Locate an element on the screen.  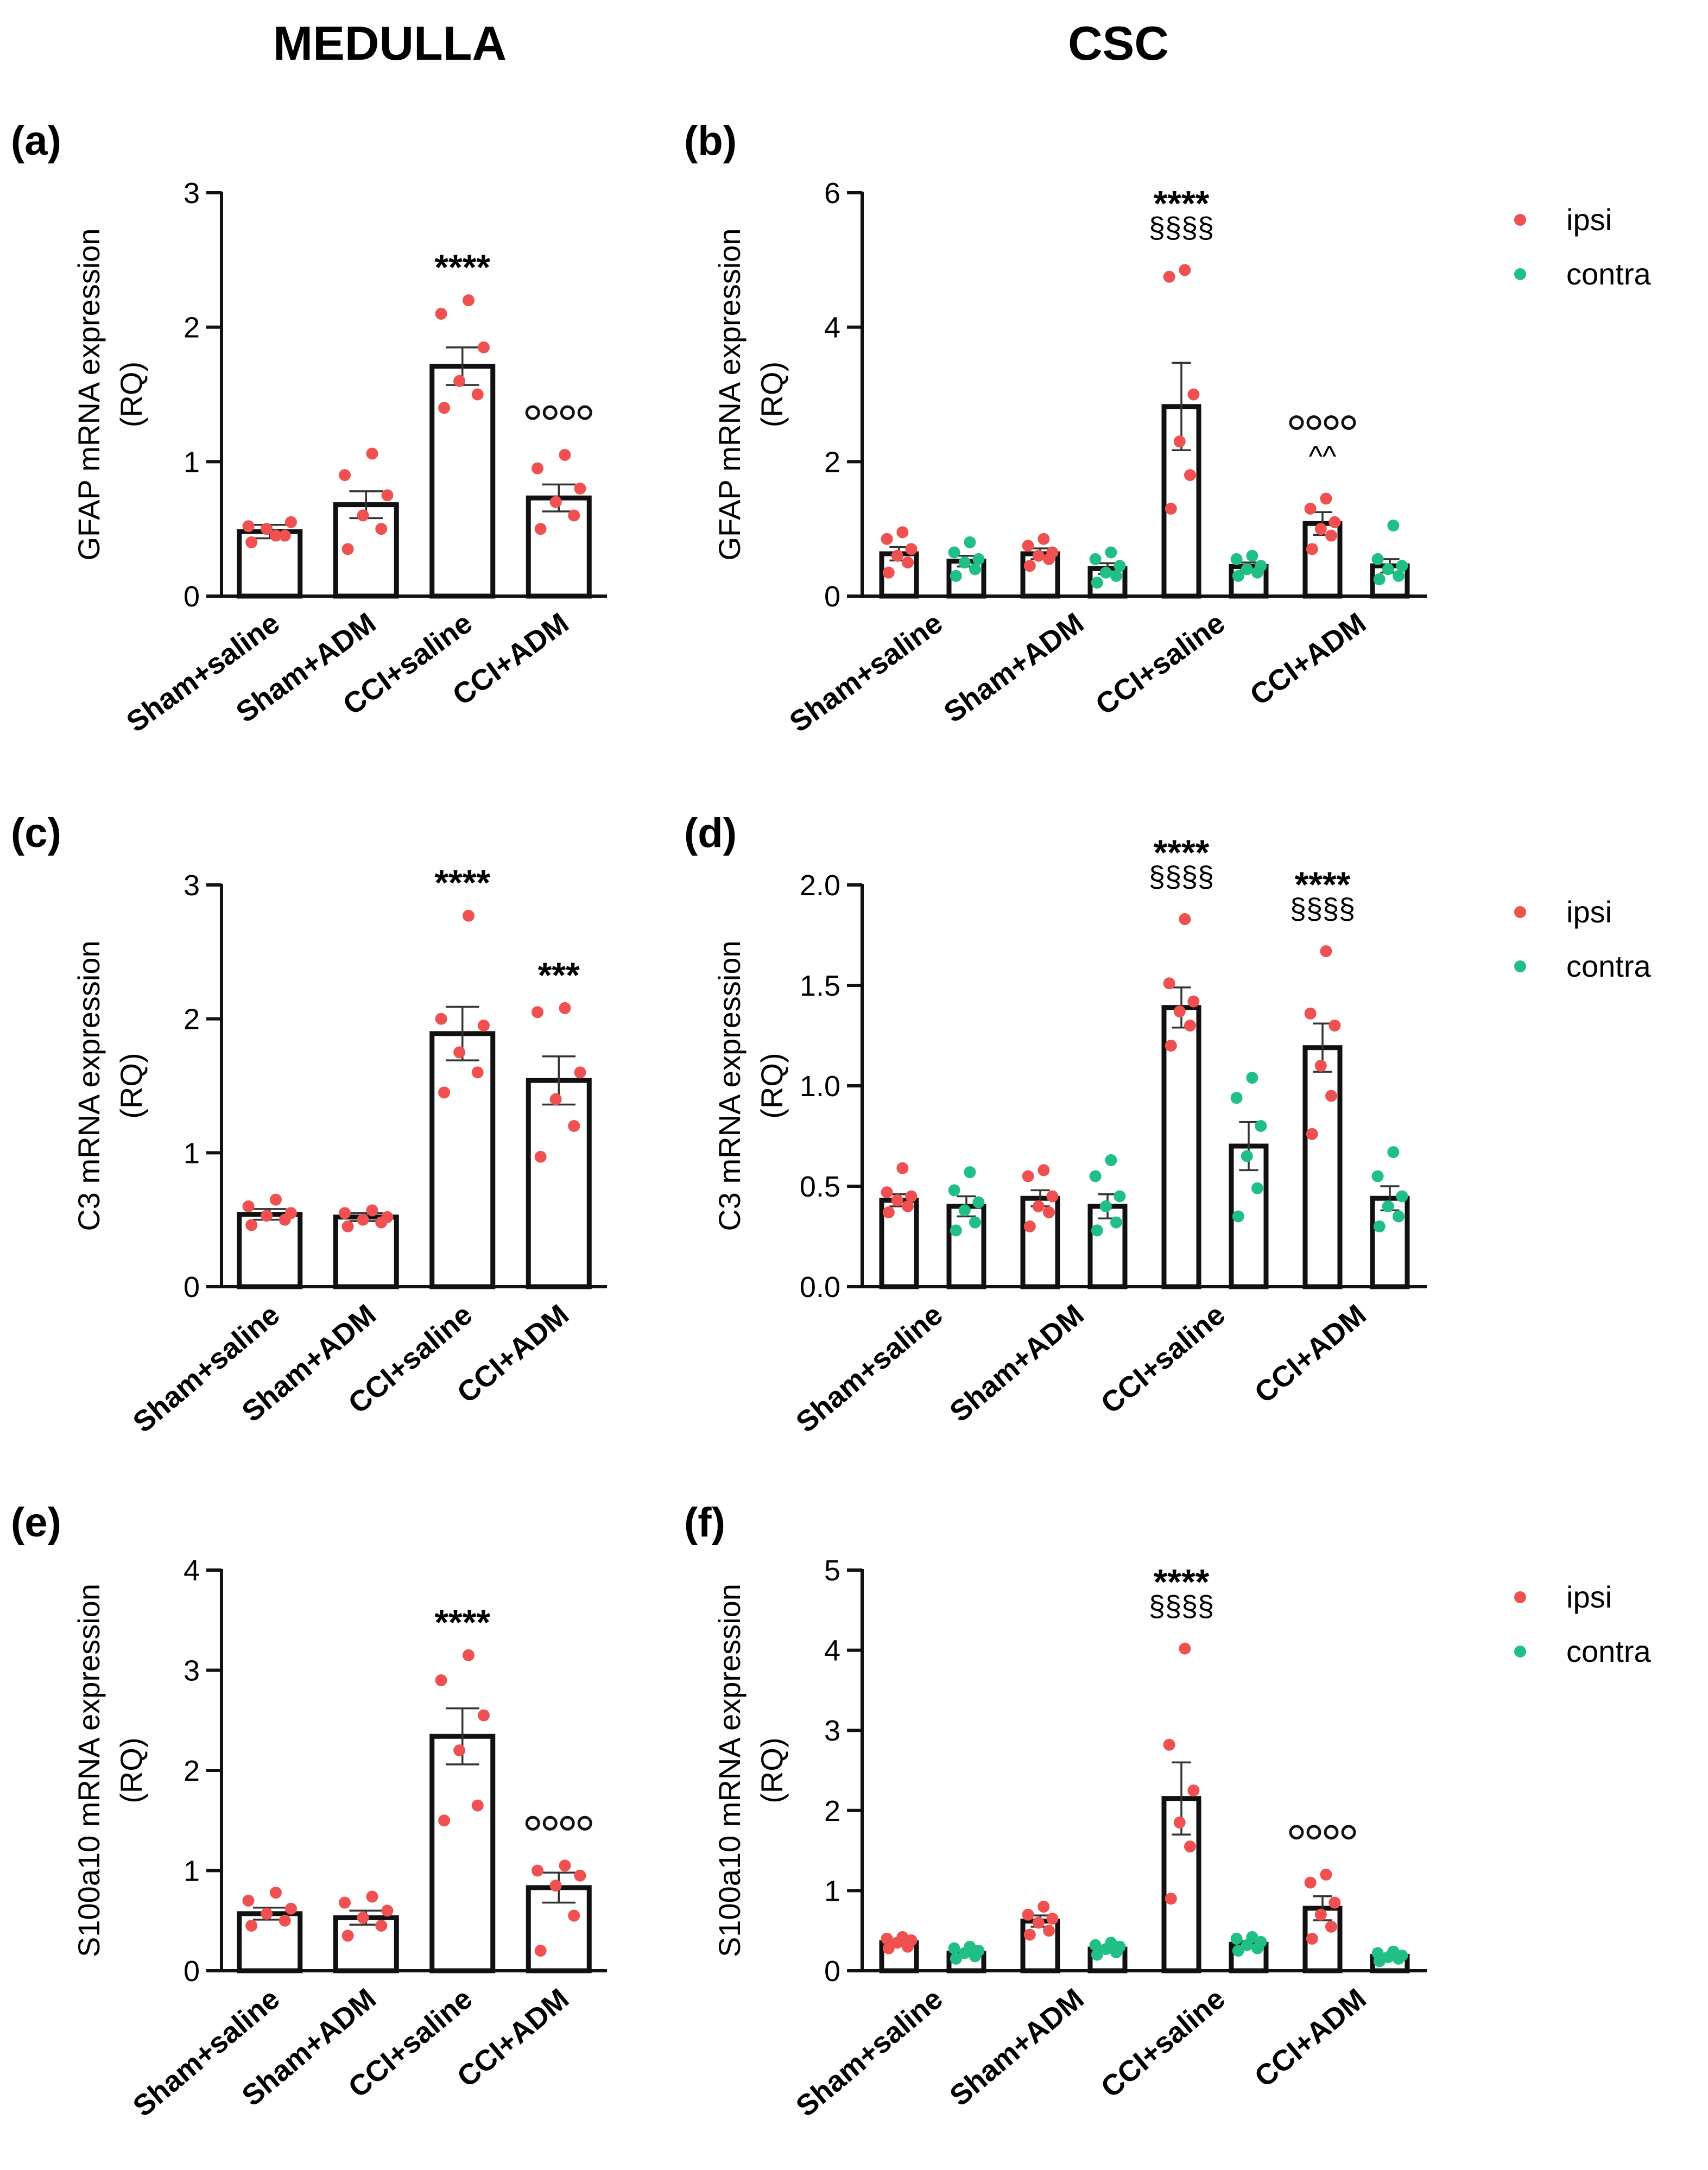
x-tick-label: Sham+ADM is located at coordinates (1014, 667).